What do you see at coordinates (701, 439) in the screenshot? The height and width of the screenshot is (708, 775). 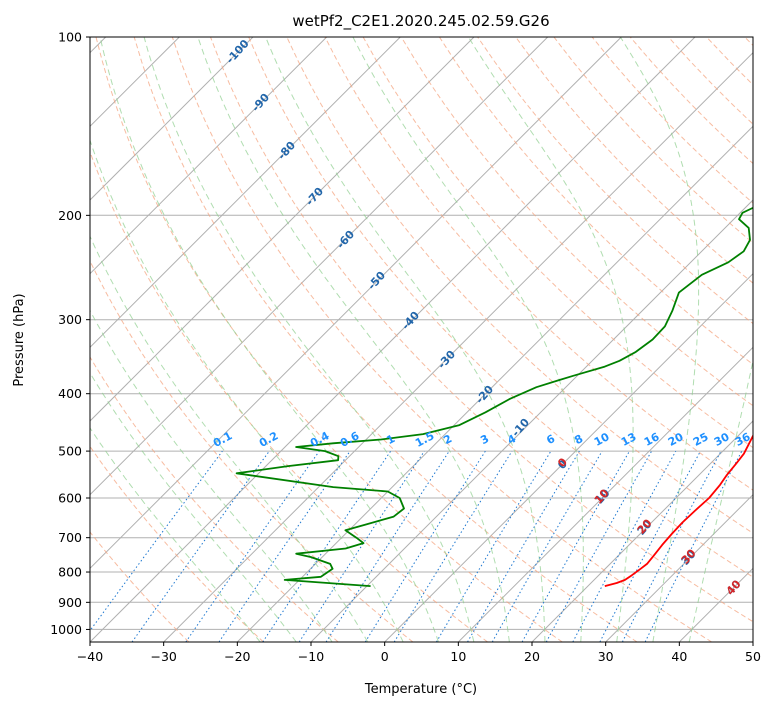 I see `mixing-ratio-label: 25` at bounding box center [701, 439].